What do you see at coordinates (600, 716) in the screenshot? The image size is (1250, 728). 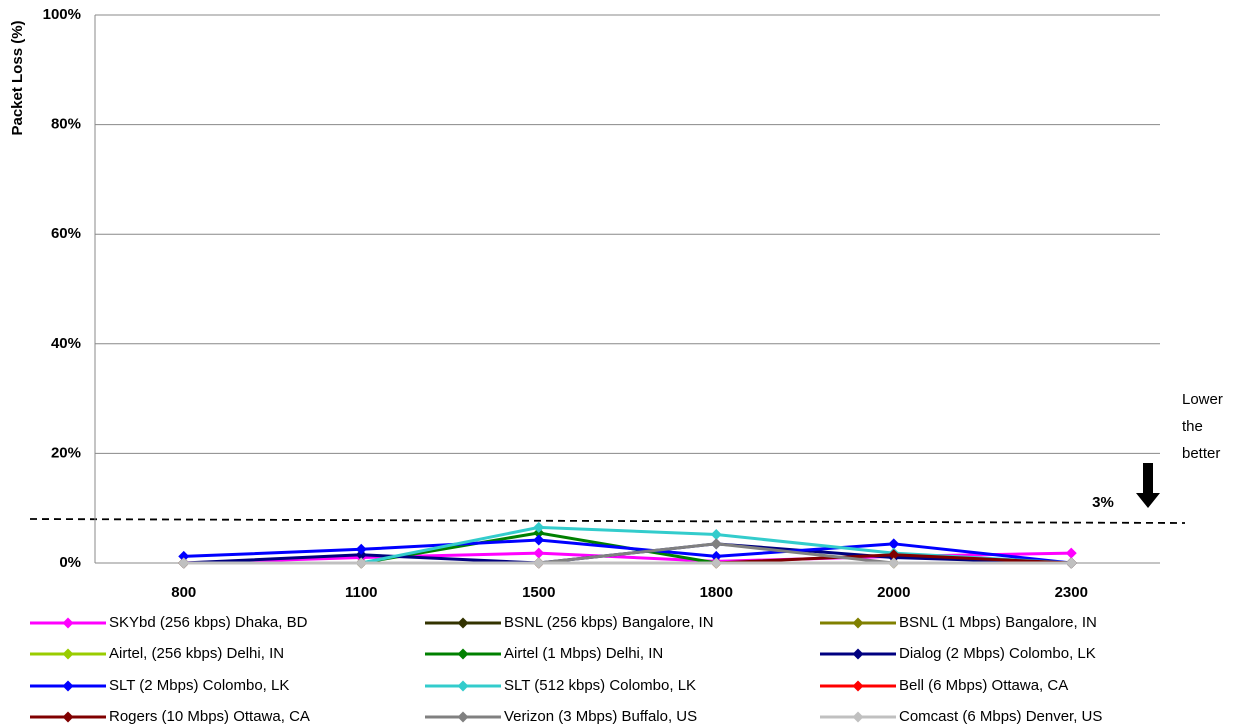 I see `legend-label: Verizon (3 Mbps) Buffalo, US` at bounding box center [600, 716].